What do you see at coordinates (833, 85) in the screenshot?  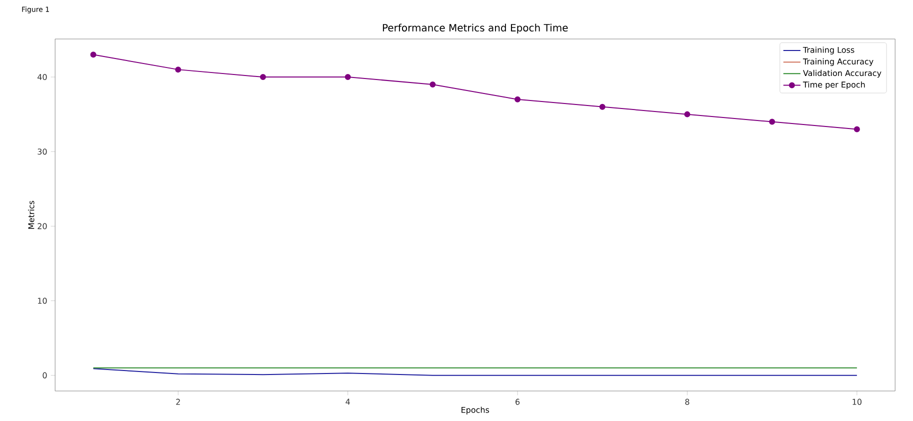 I see `legend-label: Time per Epoch` at bounding box center [833, 85].